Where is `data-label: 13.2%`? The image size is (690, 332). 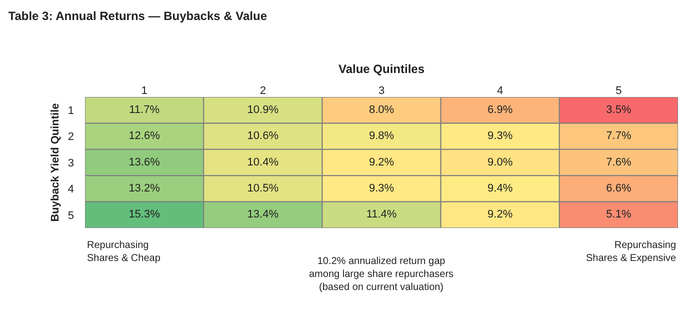
data-label: 13.2% is located at coordinates (144, 188).